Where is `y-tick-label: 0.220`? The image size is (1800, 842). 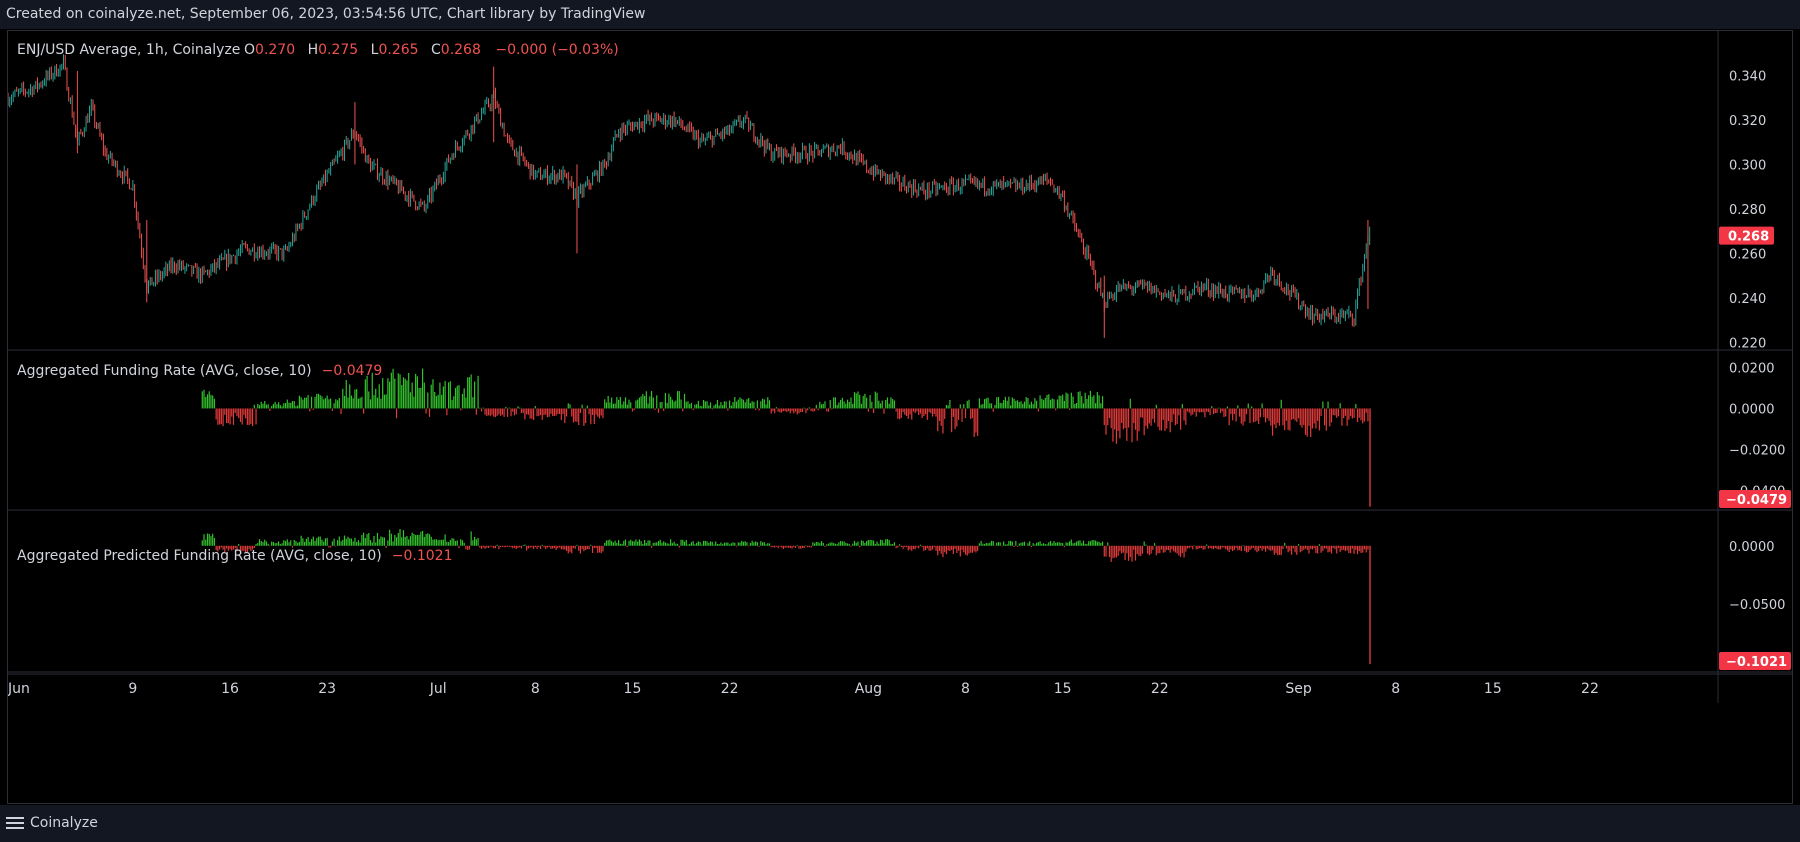 y-tick-label: 0.220 is located at coordinates (1747, 343).